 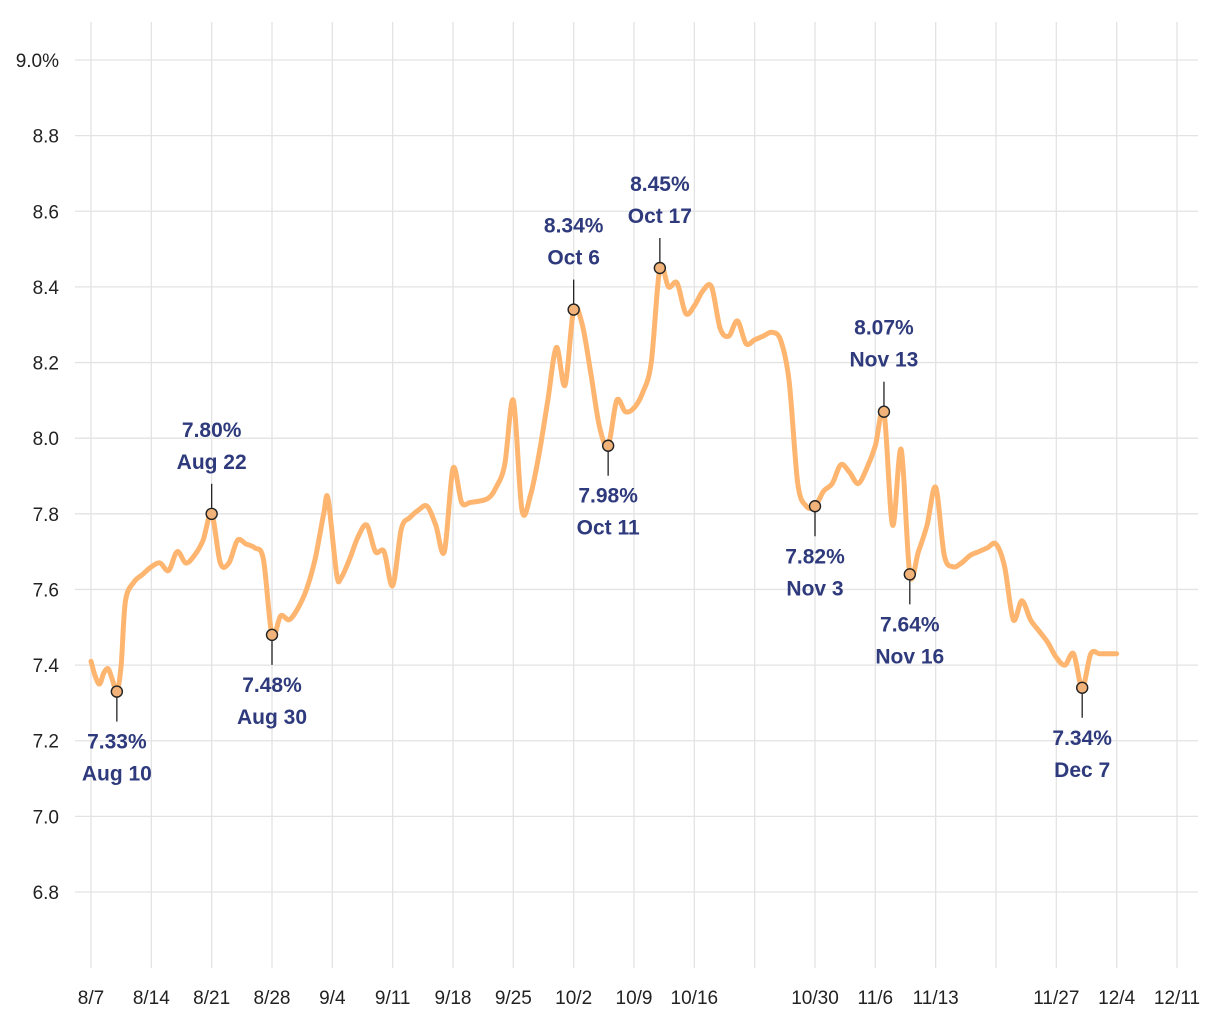 What do you see at coordinates (151, 998) in the screenshot?
I see `x-tick-label: 8/14` at bounding box center [151, 998].